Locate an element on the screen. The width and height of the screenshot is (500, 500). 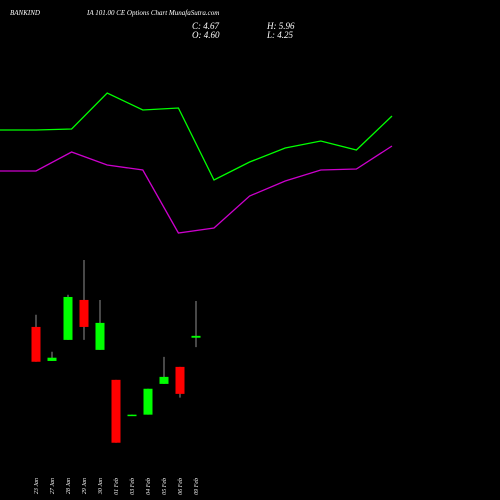
x-tick-label: 29 Jan is located at coordinates (85, 486).